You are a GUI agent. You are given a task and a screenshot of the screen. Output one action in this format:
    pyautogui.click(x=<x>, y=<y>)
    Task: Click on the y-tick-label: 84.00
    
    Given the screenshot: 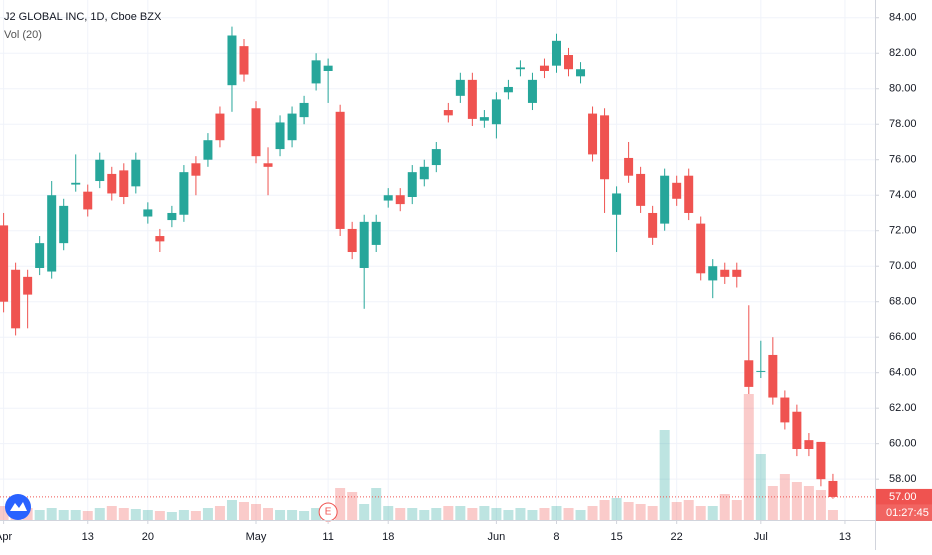 What is the action you would take?
    pyautogui.click(x=903, y=18)
    